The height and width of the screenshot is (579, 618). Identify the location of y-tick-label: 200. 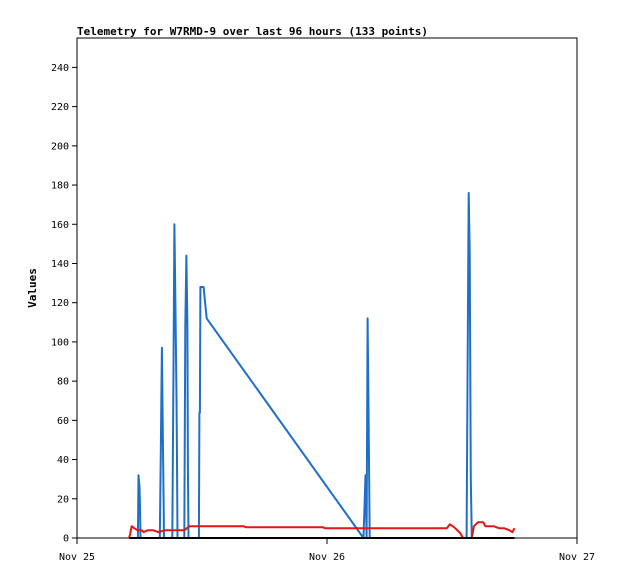
(60, 146).